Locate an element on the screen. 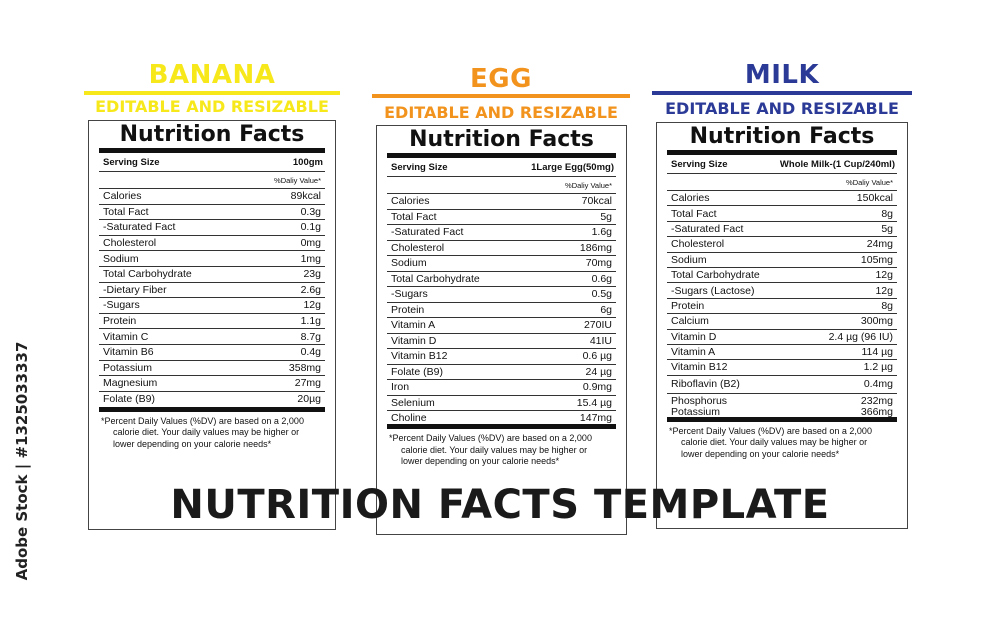 The height and width of the screenshot is (625, 1000). nutrient-row: Cholesterol 186mg is located at coordinates (501, 248).